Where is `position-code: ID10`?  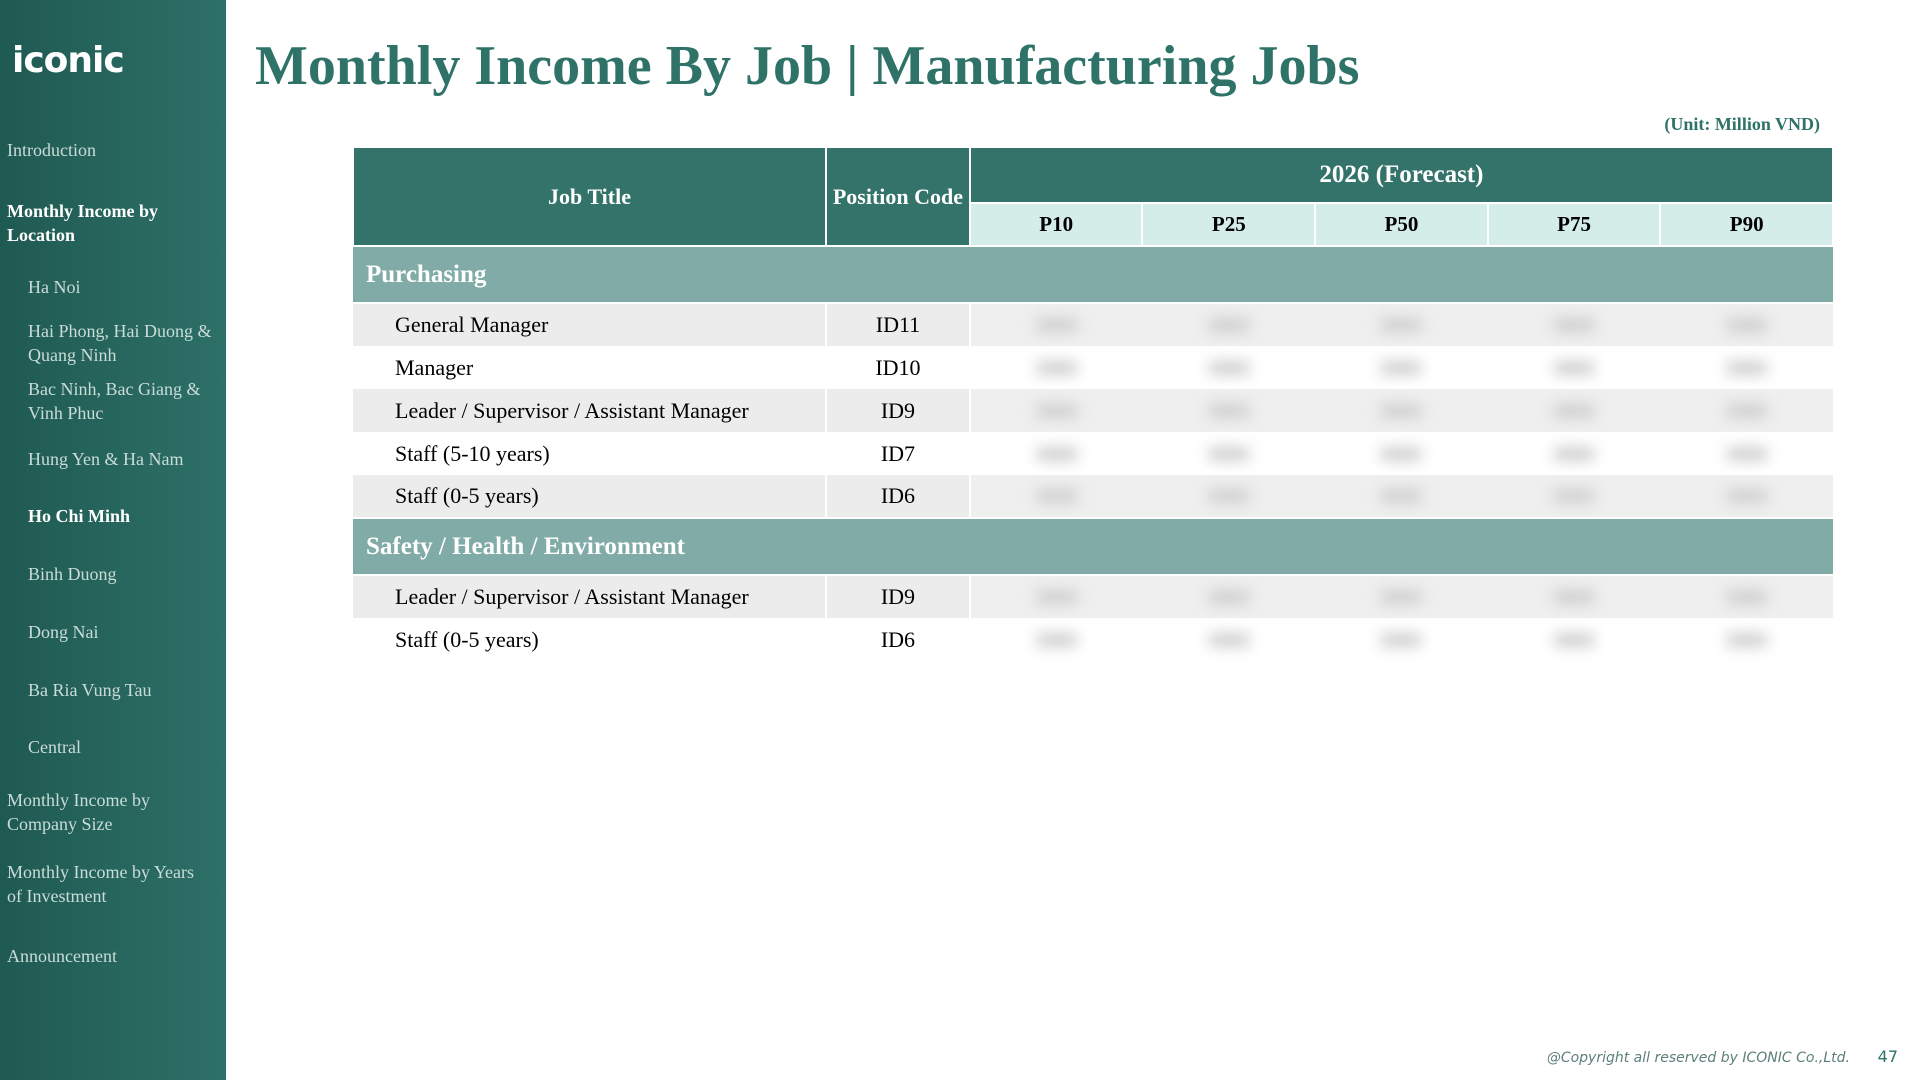 position-code: ID10 is located at coordinates (898, 367).